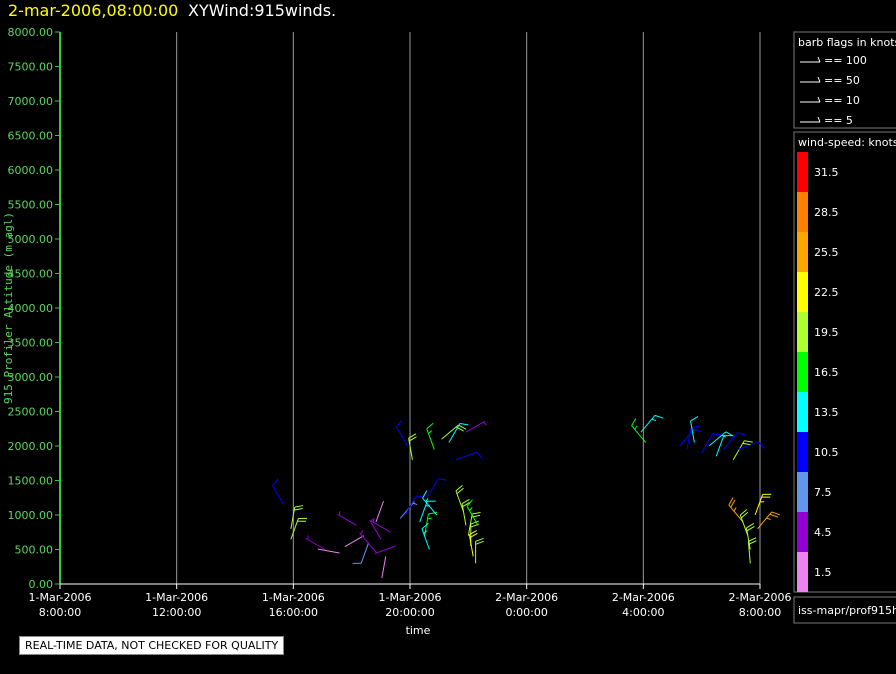 This screenshot has width=896, height=674. What do you see at coordinates (31, 67) in the screenshot?
I see `y-tick-label: 7500.00` at bounding box center [31, 67].